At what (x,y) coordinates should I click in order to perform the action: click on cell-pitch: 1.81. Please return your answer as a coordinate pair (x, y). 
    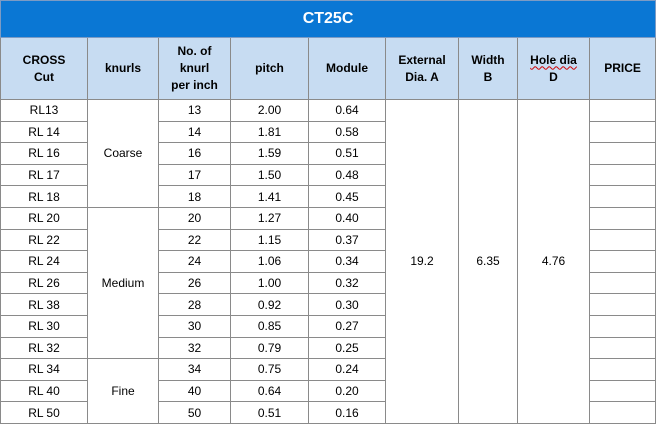
    Looking at the image, I should click on (269, 132).